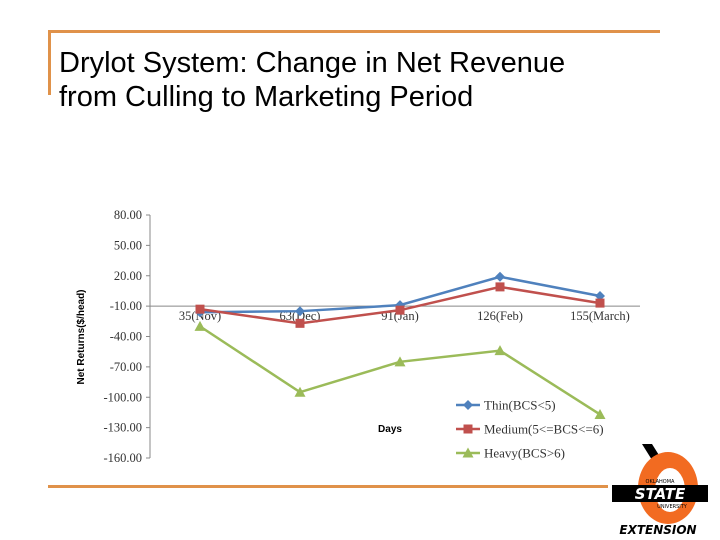 This screenshot has height=540, width=720. I want to click on y-tick-label: 20.00, so click(128, 276).